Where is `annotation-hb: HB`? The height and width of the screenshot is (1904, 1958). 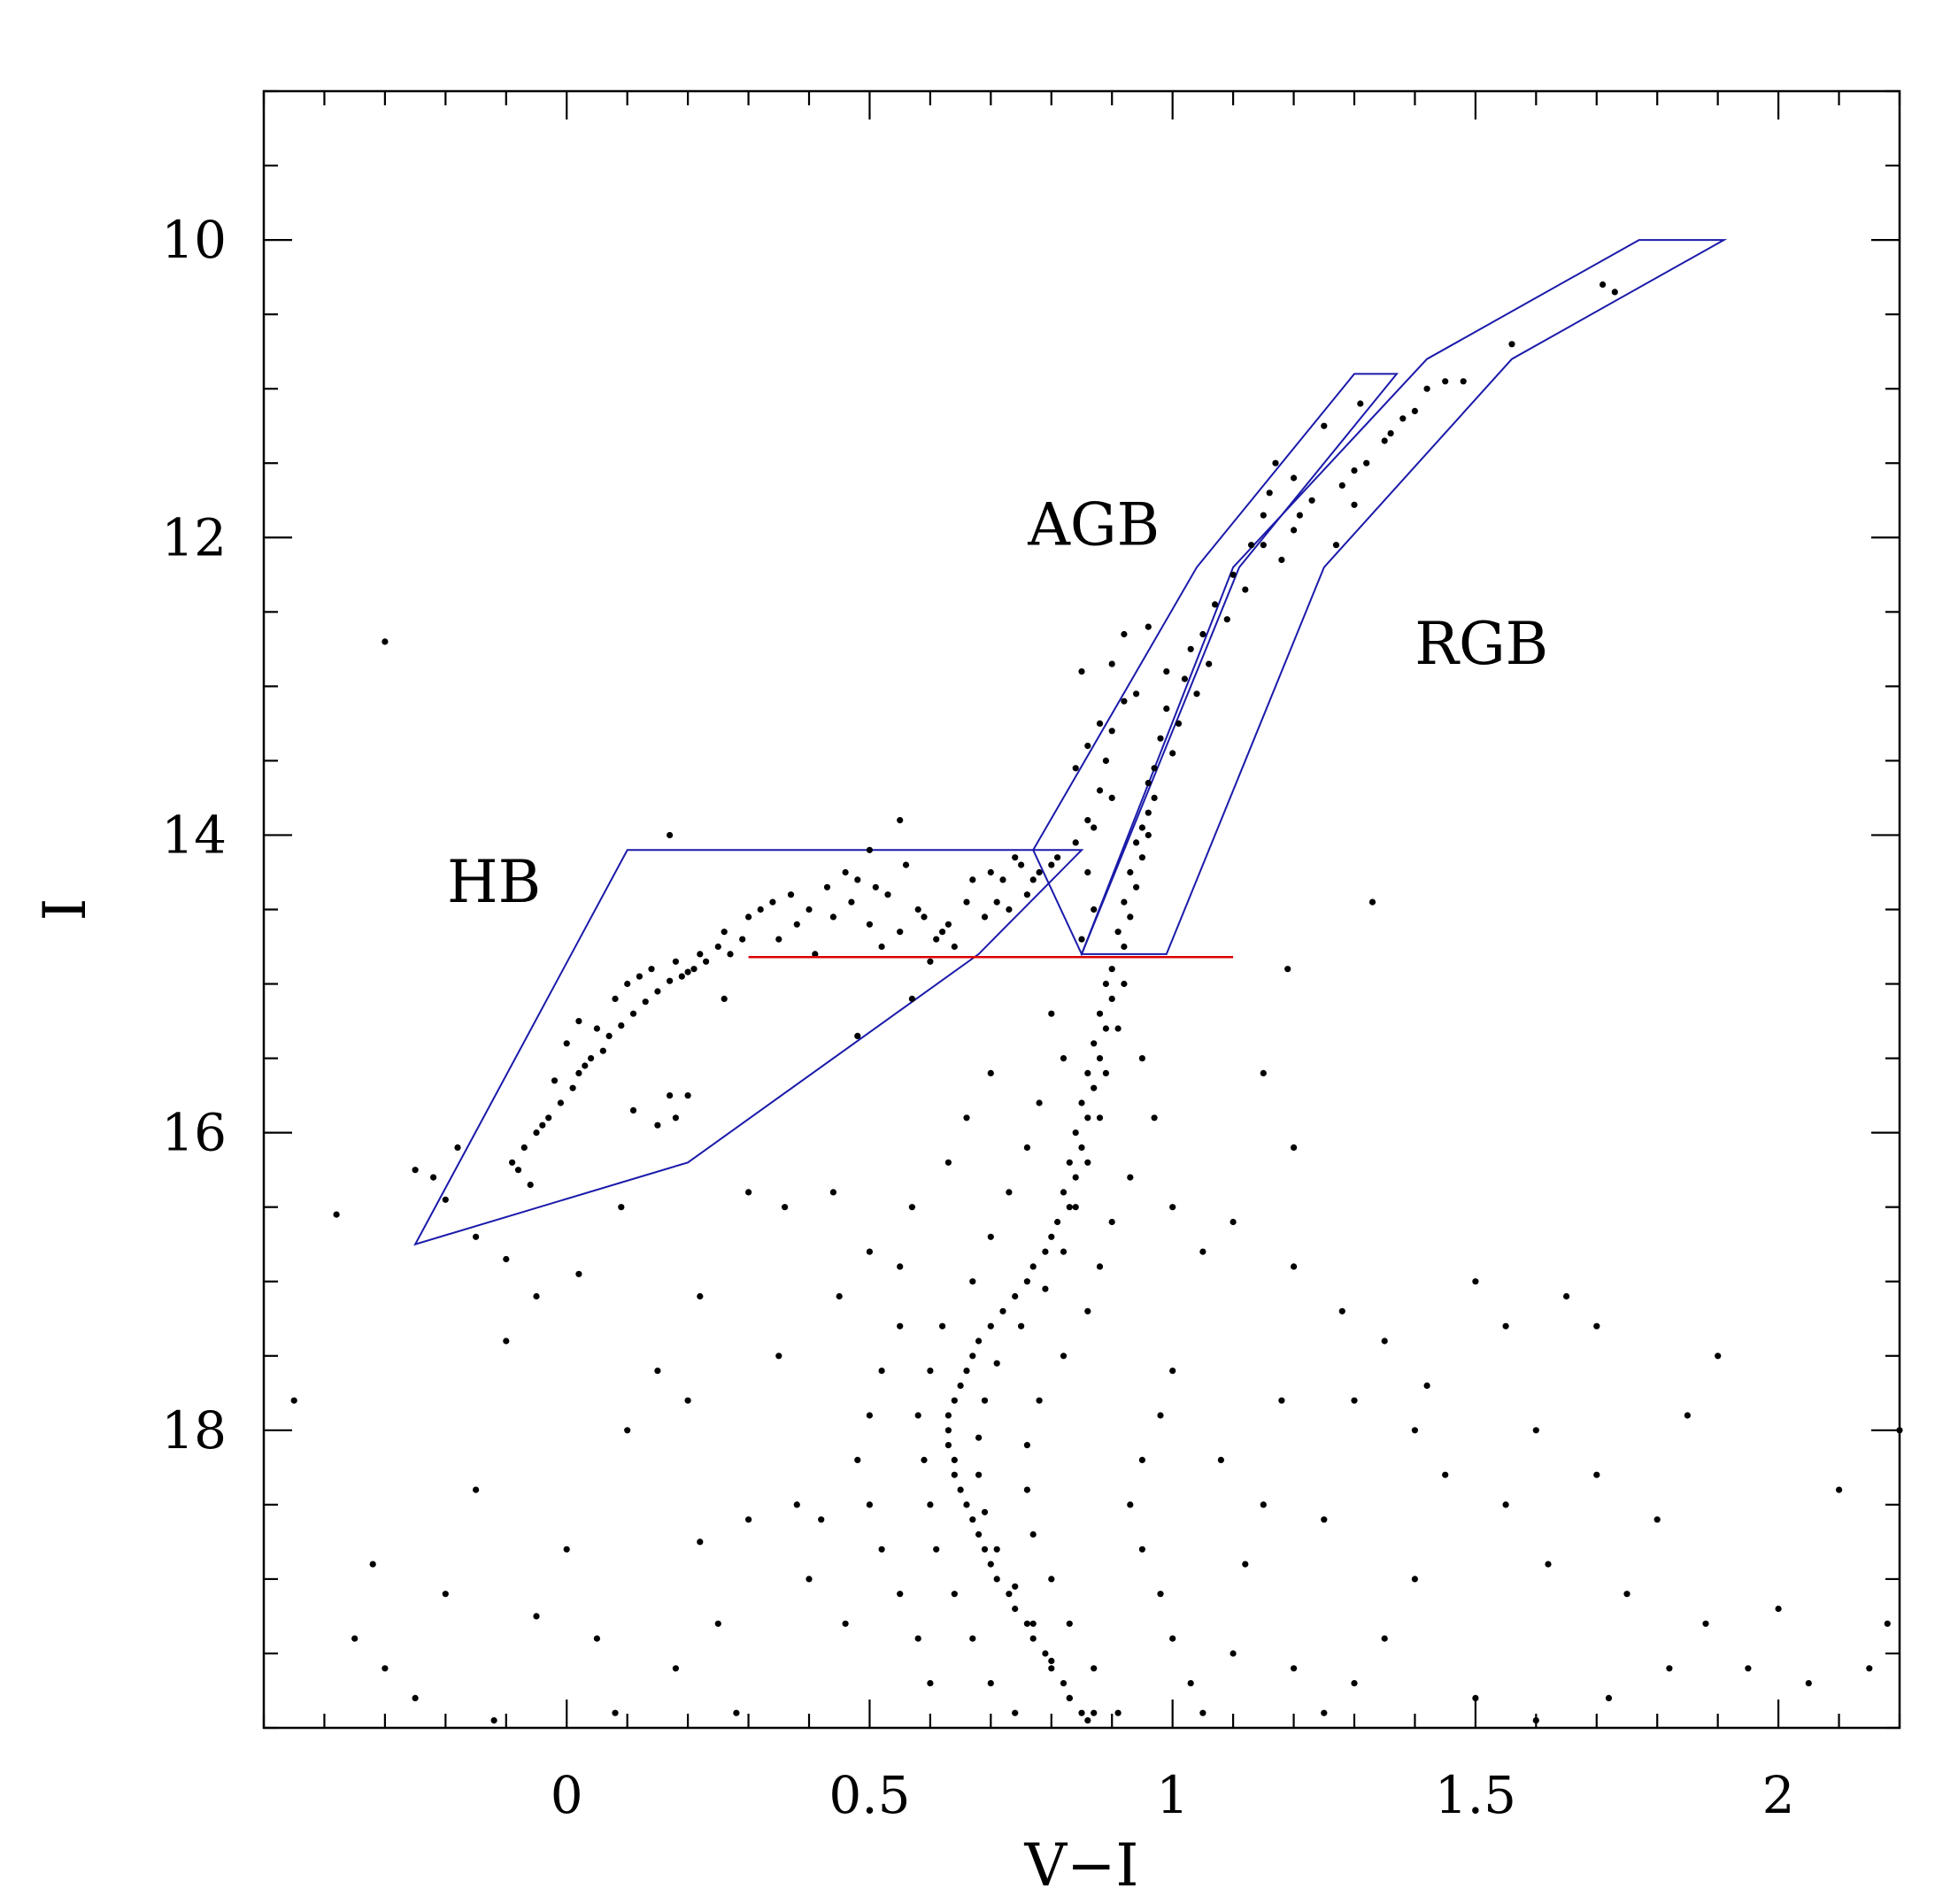 annotation-hb: HB is located at coordinates (494, 882).